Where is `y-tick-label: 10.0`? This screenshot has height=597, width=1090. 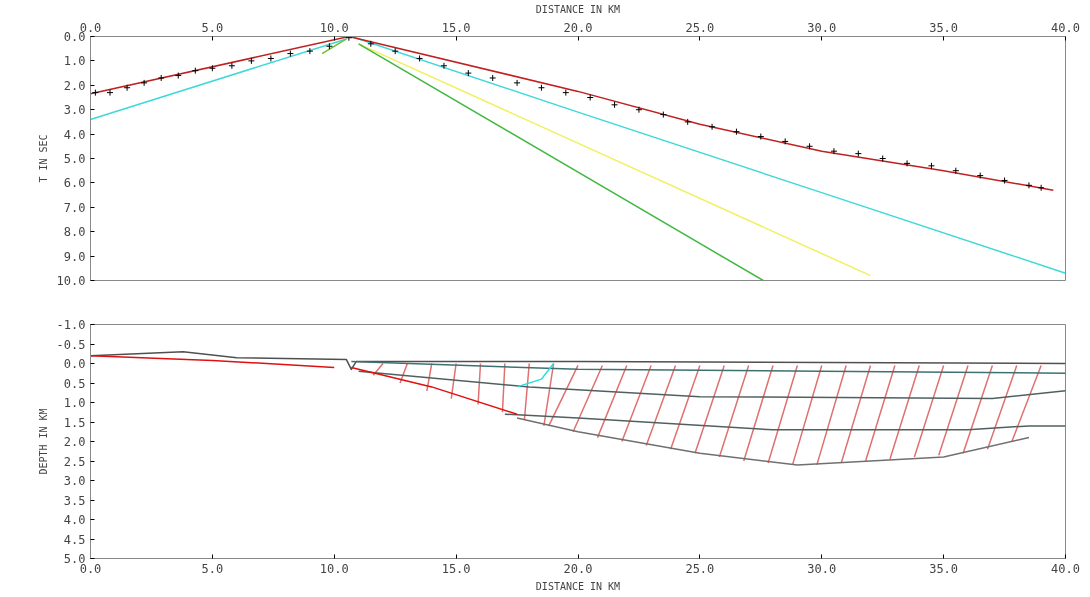 y-tick-label: 10.0 is located at coordinates (71, 281).